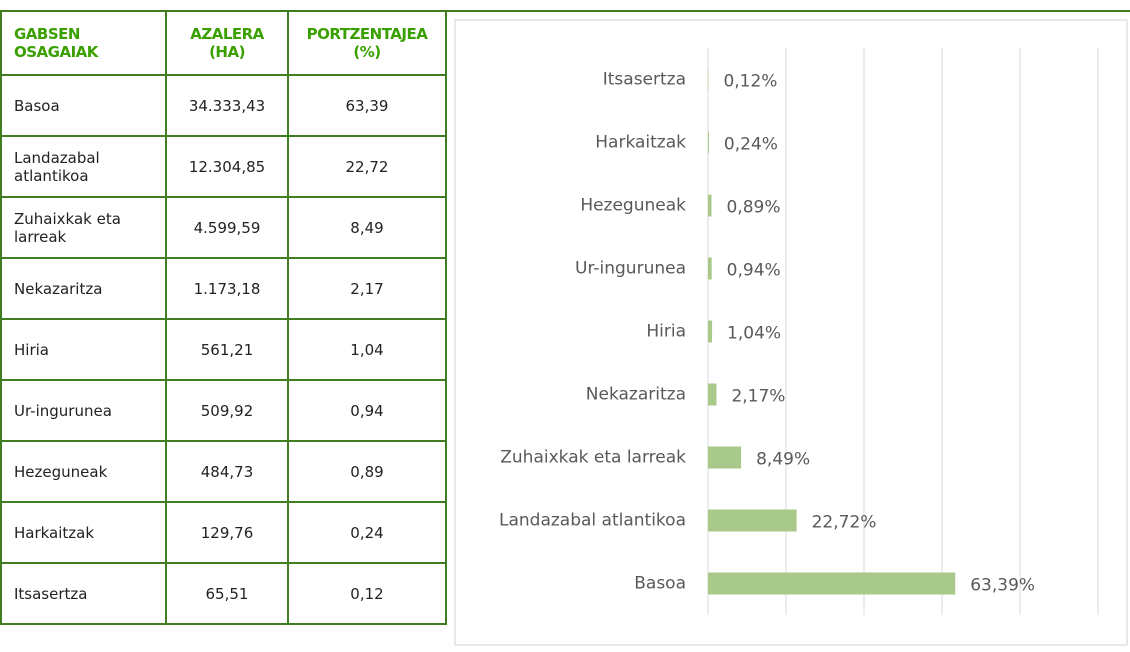 This screenshot has width=1130, height=652. I want to click on table-row: Harkaitzak 129,76 0,24, so click(223, 532).